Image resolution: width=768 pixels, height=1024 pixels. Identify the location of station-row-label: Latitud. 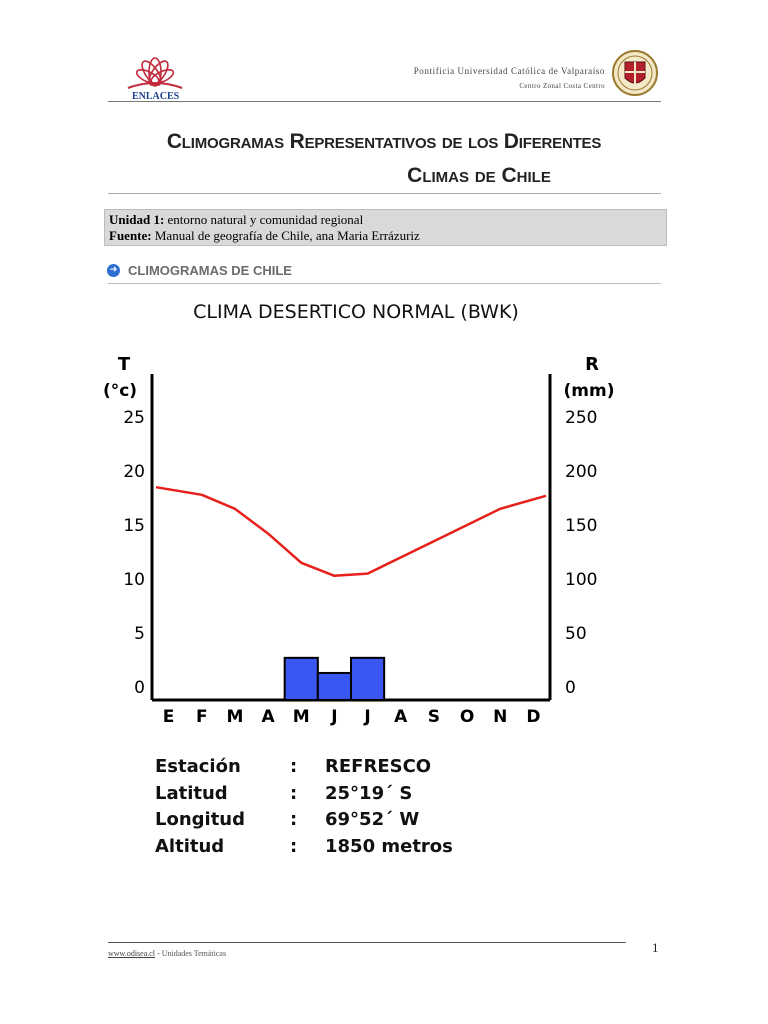
(191, 793).